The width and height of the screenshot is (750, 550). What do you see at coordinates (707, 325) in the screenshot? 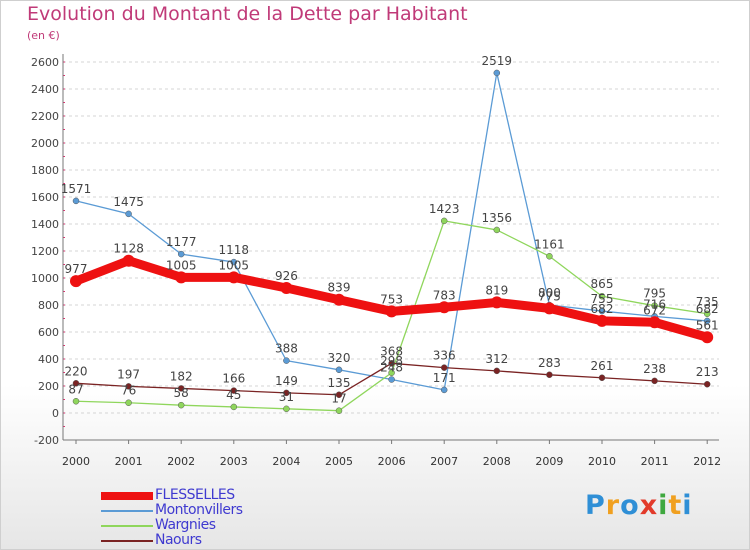
I see `data-label: 561` at bounding box center [707, 325].